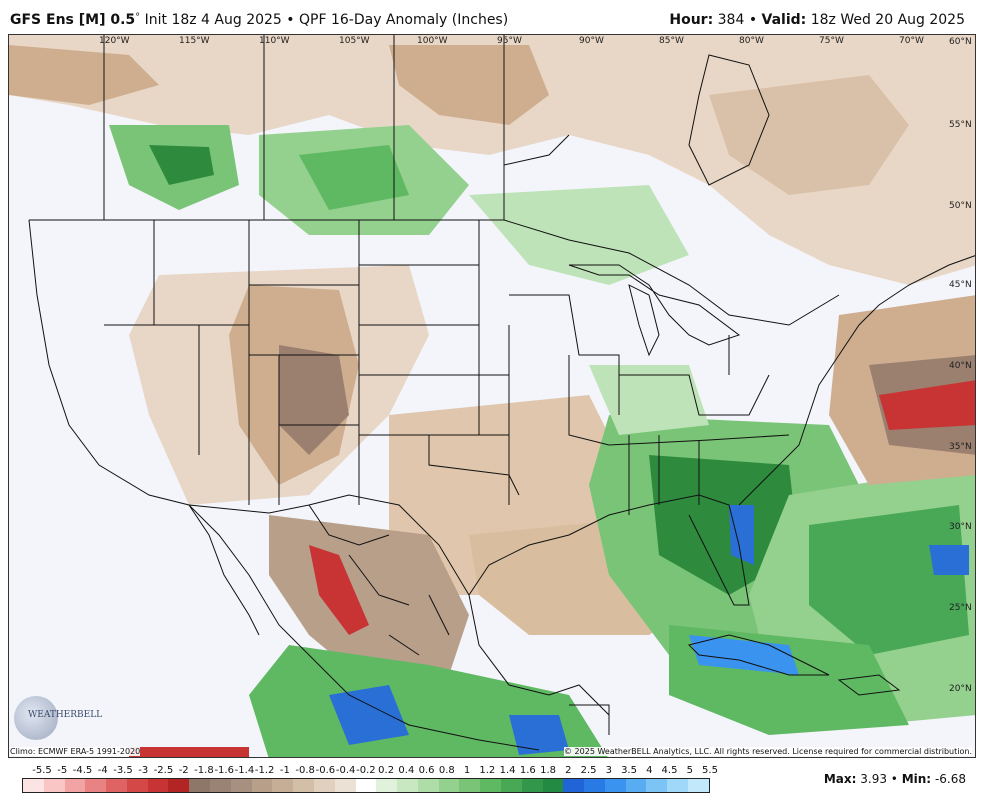 This screenshot has height=808, width=984. I want to click on colorbar-tick-label: 5.5, so click(710, 770).